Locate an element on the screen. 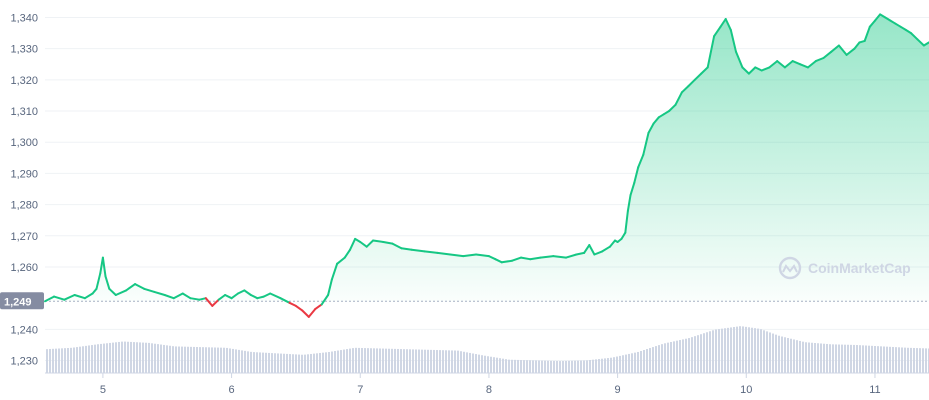 This screenshot has height=400, width=929. coinmarketcap-logo-icon is located at coordinates (790, 268).